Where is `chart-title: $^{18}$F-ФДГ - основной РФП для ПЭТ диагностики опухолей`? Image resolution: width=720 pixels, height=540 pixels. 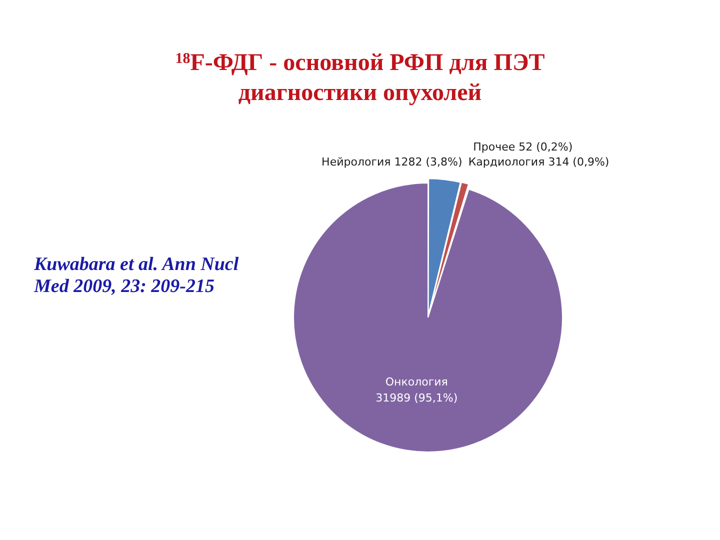 chart-title: $^{18}$F-ФДГ - основной РФП для ПЭТ диагностики опухолей is located at coordinates (360, 78).